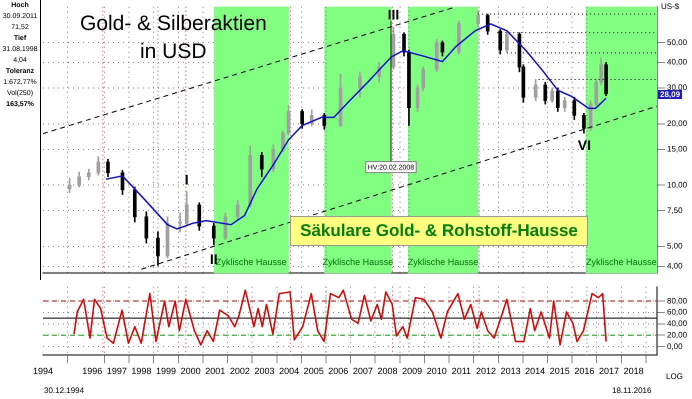 Image resolution: width=692 pixels, height=399 pixels. I want to click on chart-title: Gold- & Silberaktien, so click(173, 24).